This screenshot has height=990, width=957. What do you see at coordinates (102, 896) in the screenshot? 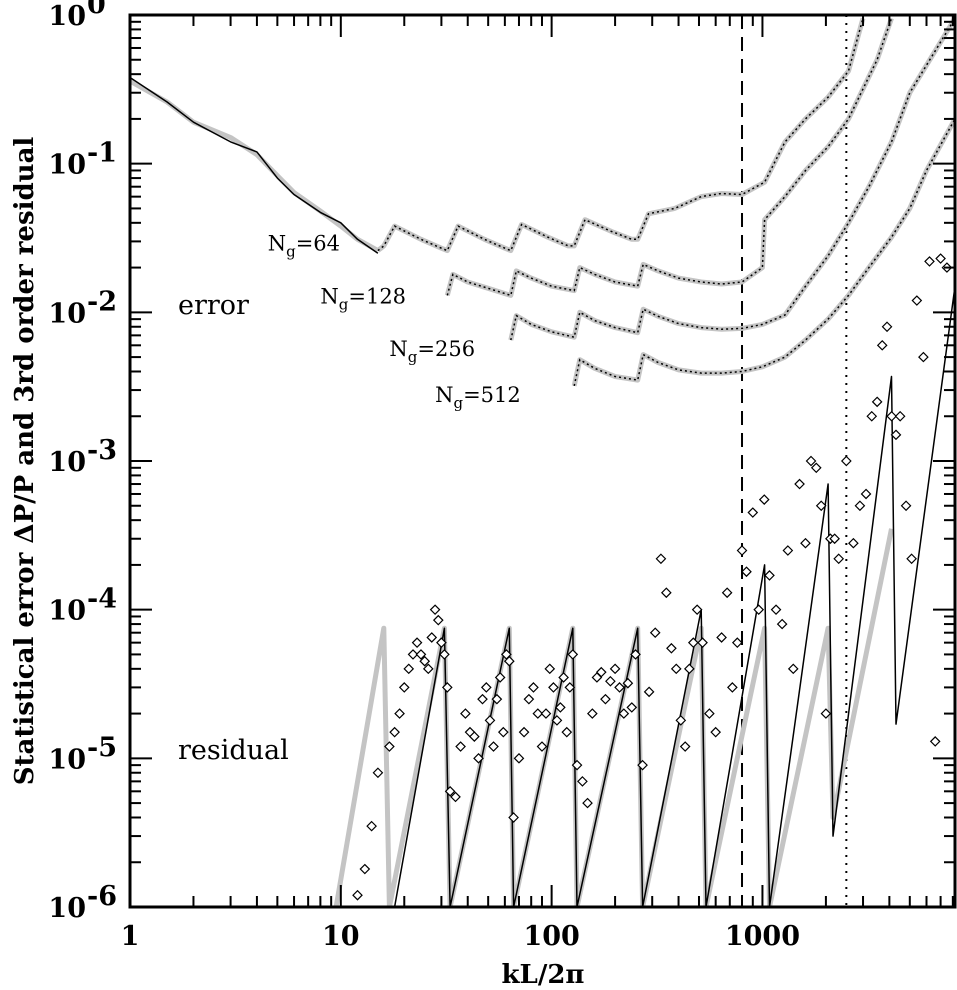
I see `y-tick-exponent: -6` at bounding box center [102, 896].